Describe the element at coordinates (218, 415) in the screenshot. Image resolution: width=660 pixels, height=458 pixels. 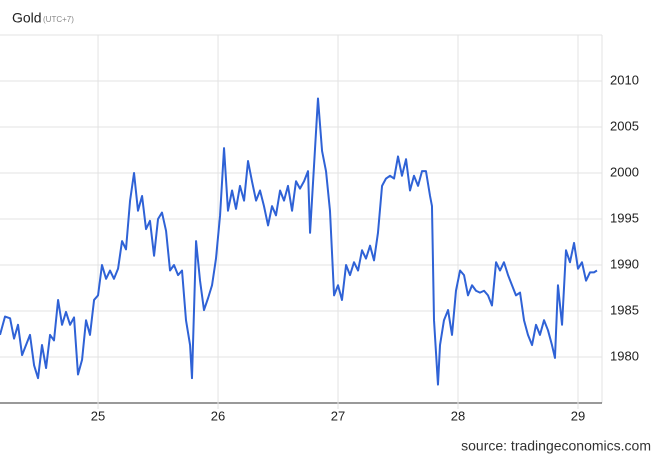
I see `x-tick-label: 26` at that location.